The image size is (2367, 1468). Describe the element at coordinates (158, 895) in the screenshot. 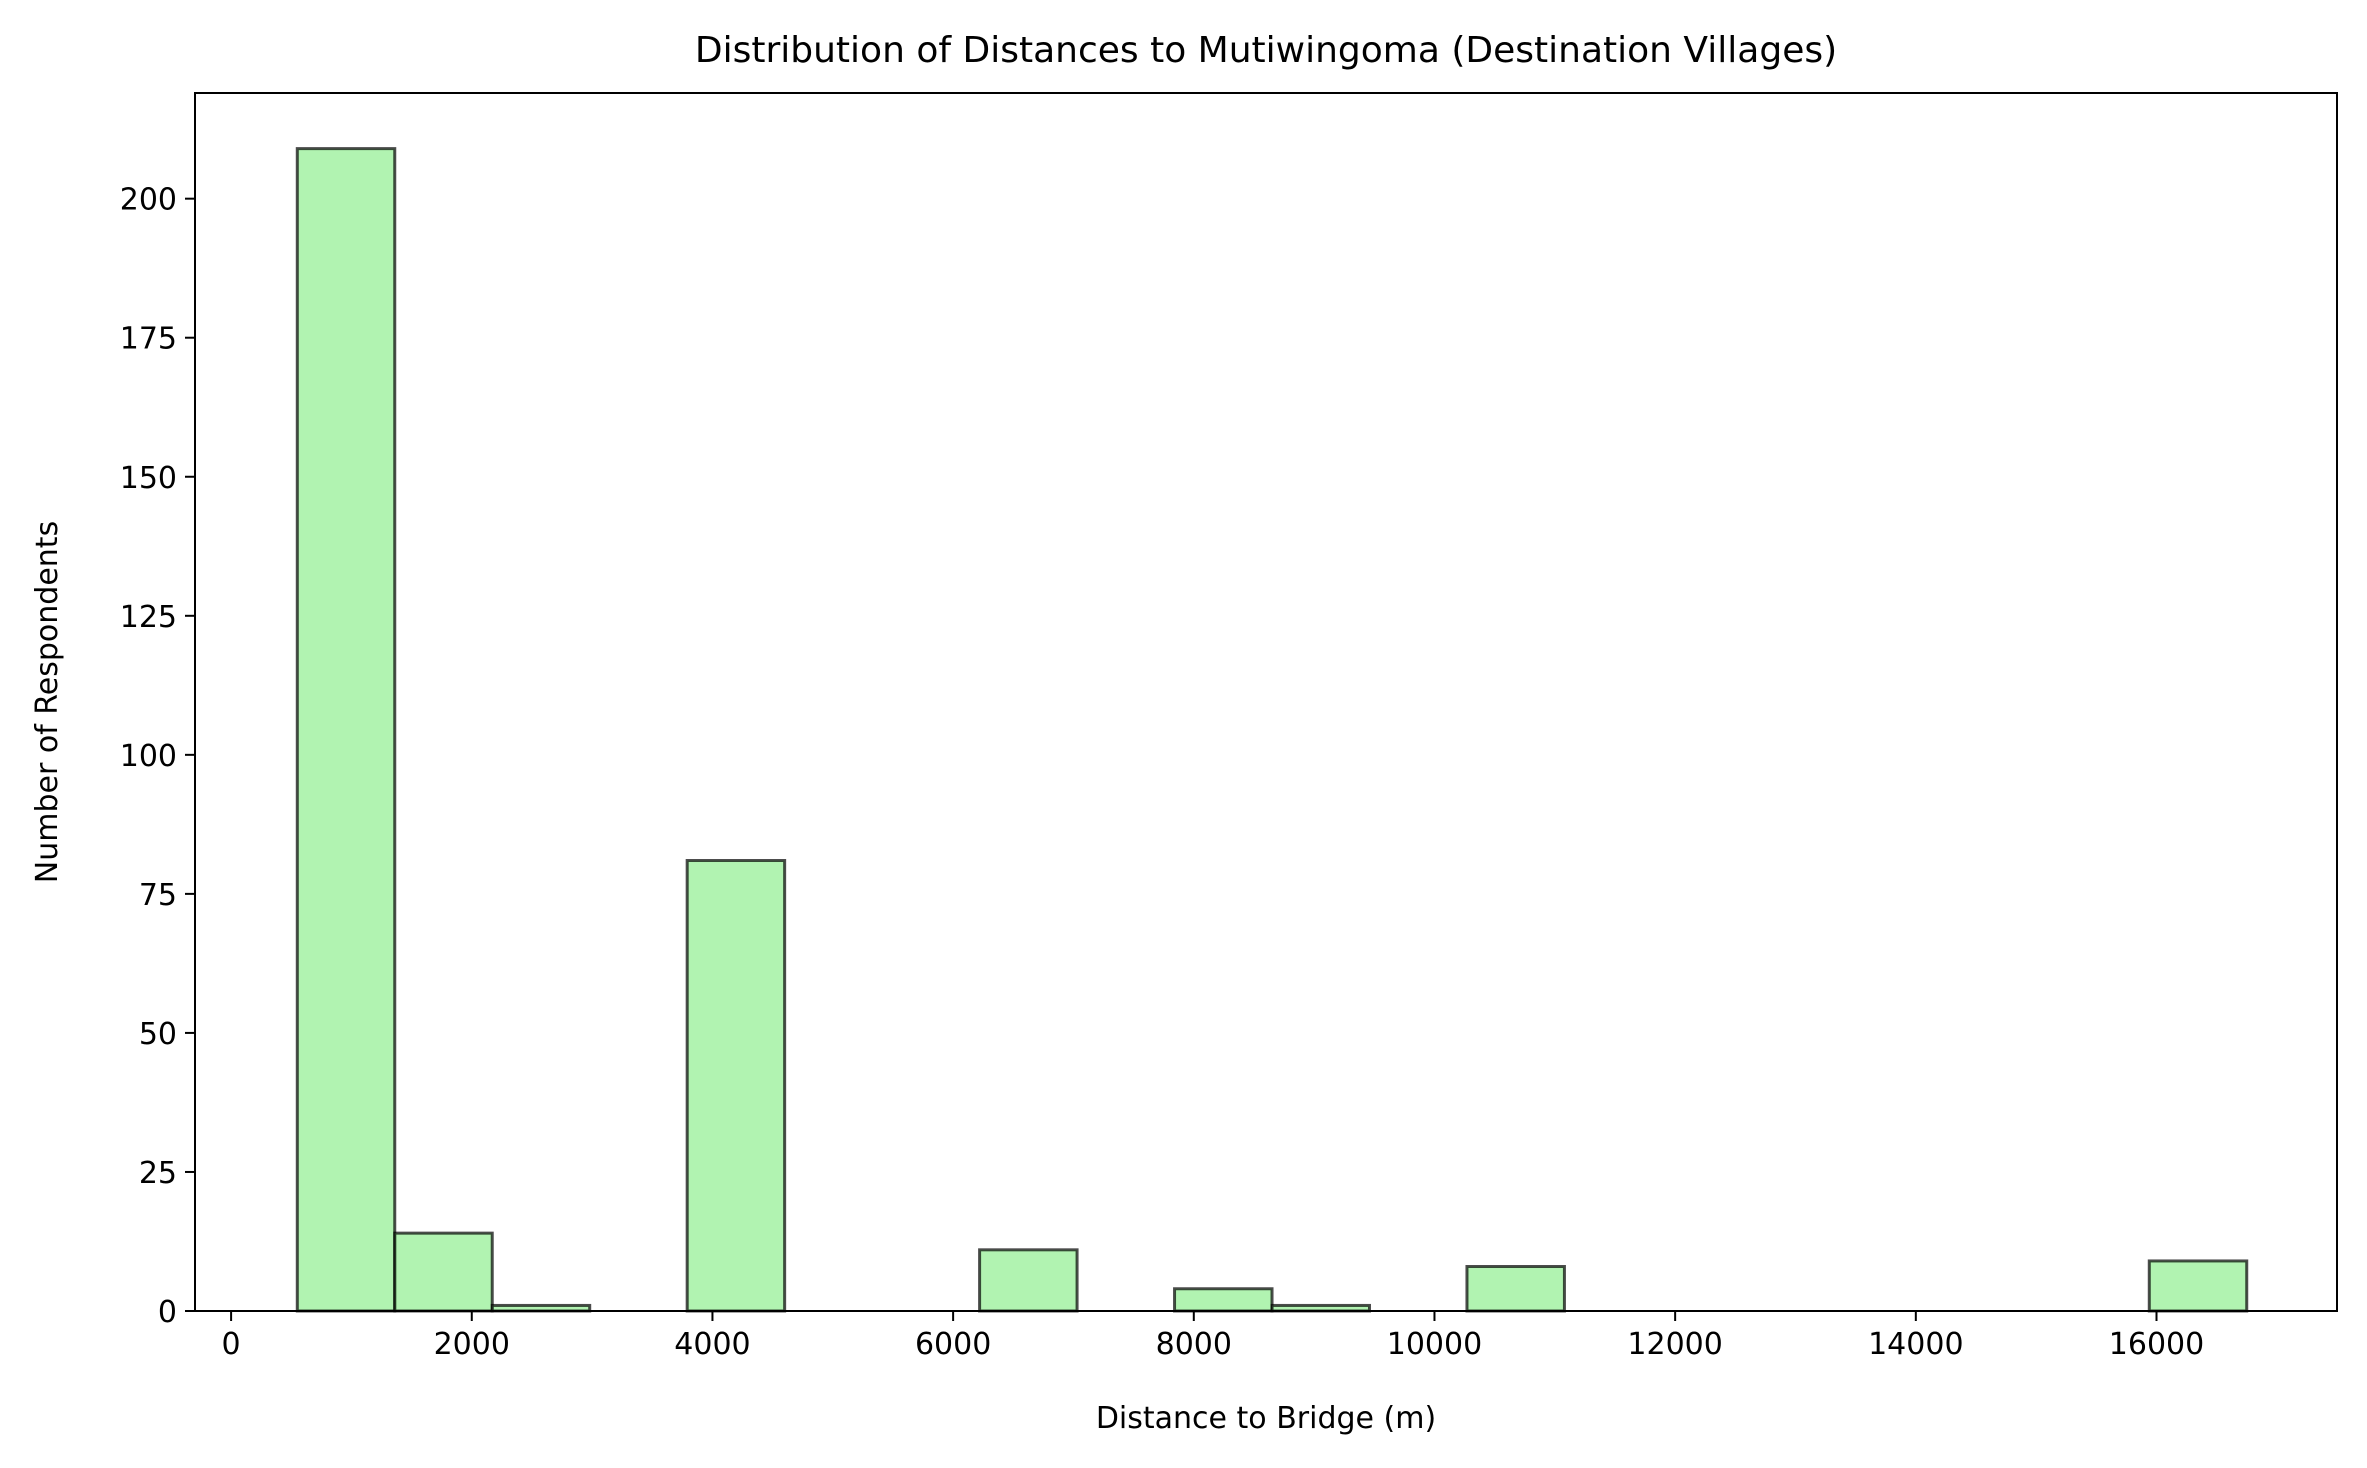

I see `y-tick-label: 75` at that location.